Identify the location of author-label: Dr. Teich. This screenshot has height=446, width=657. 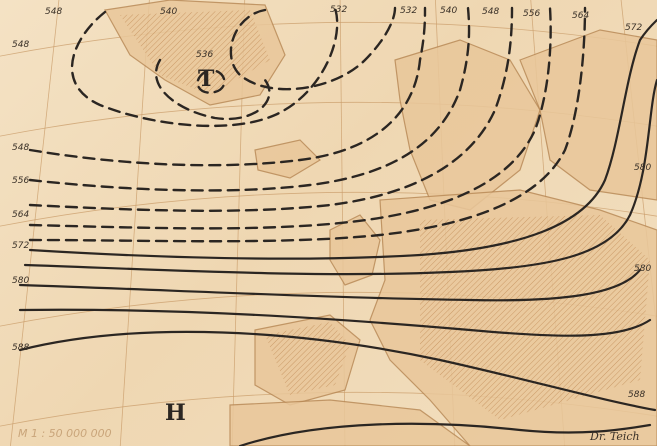
(614, 436).